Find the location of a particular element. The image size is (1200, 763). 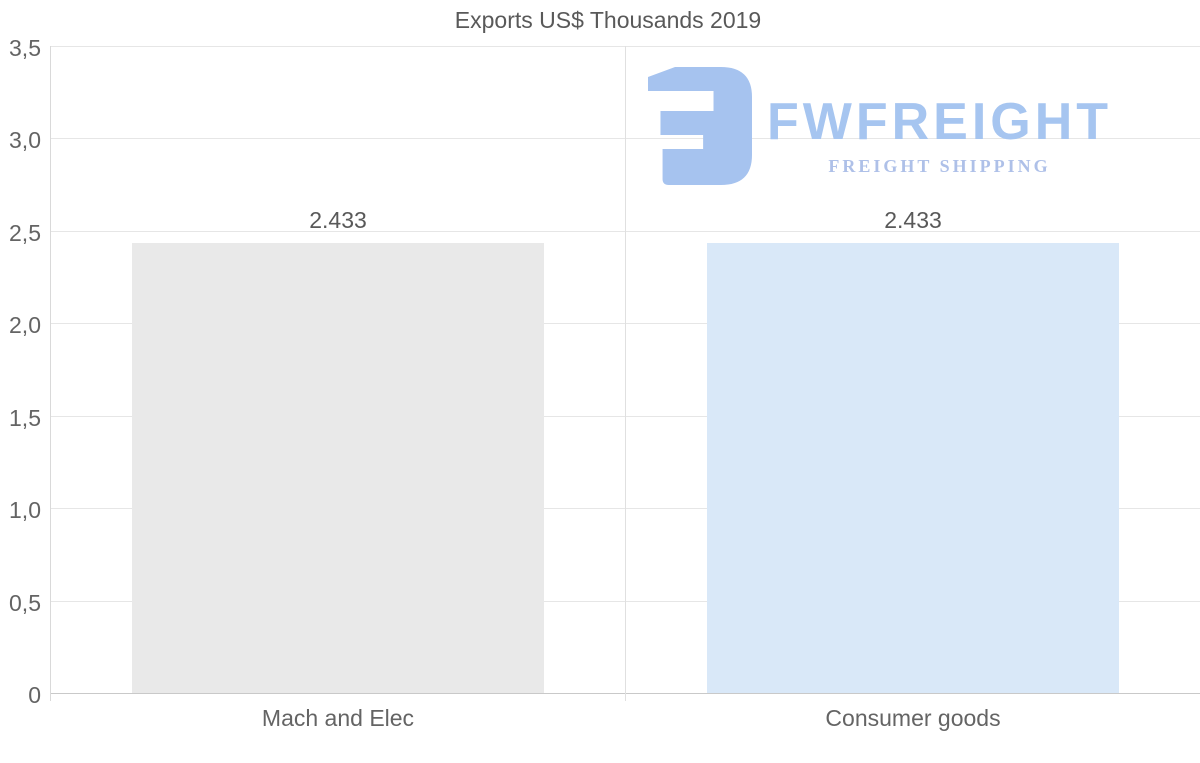

y-tick-label: 3,5 is located at coordinates (25, 48).